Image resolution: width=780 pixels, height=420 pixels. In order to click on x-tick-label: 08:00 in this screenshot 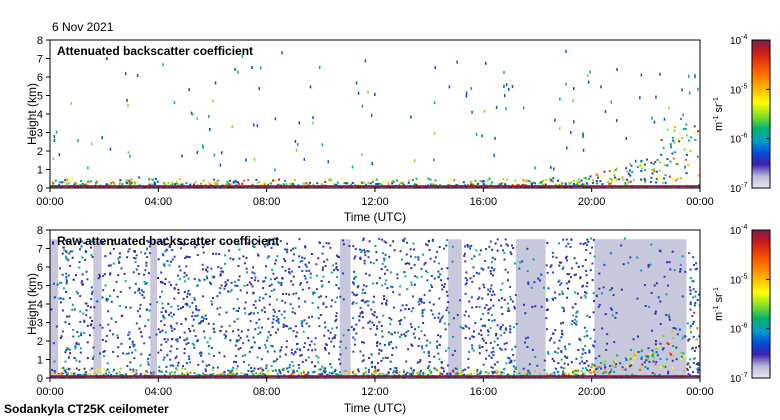, I will do `click(267, 202)`.